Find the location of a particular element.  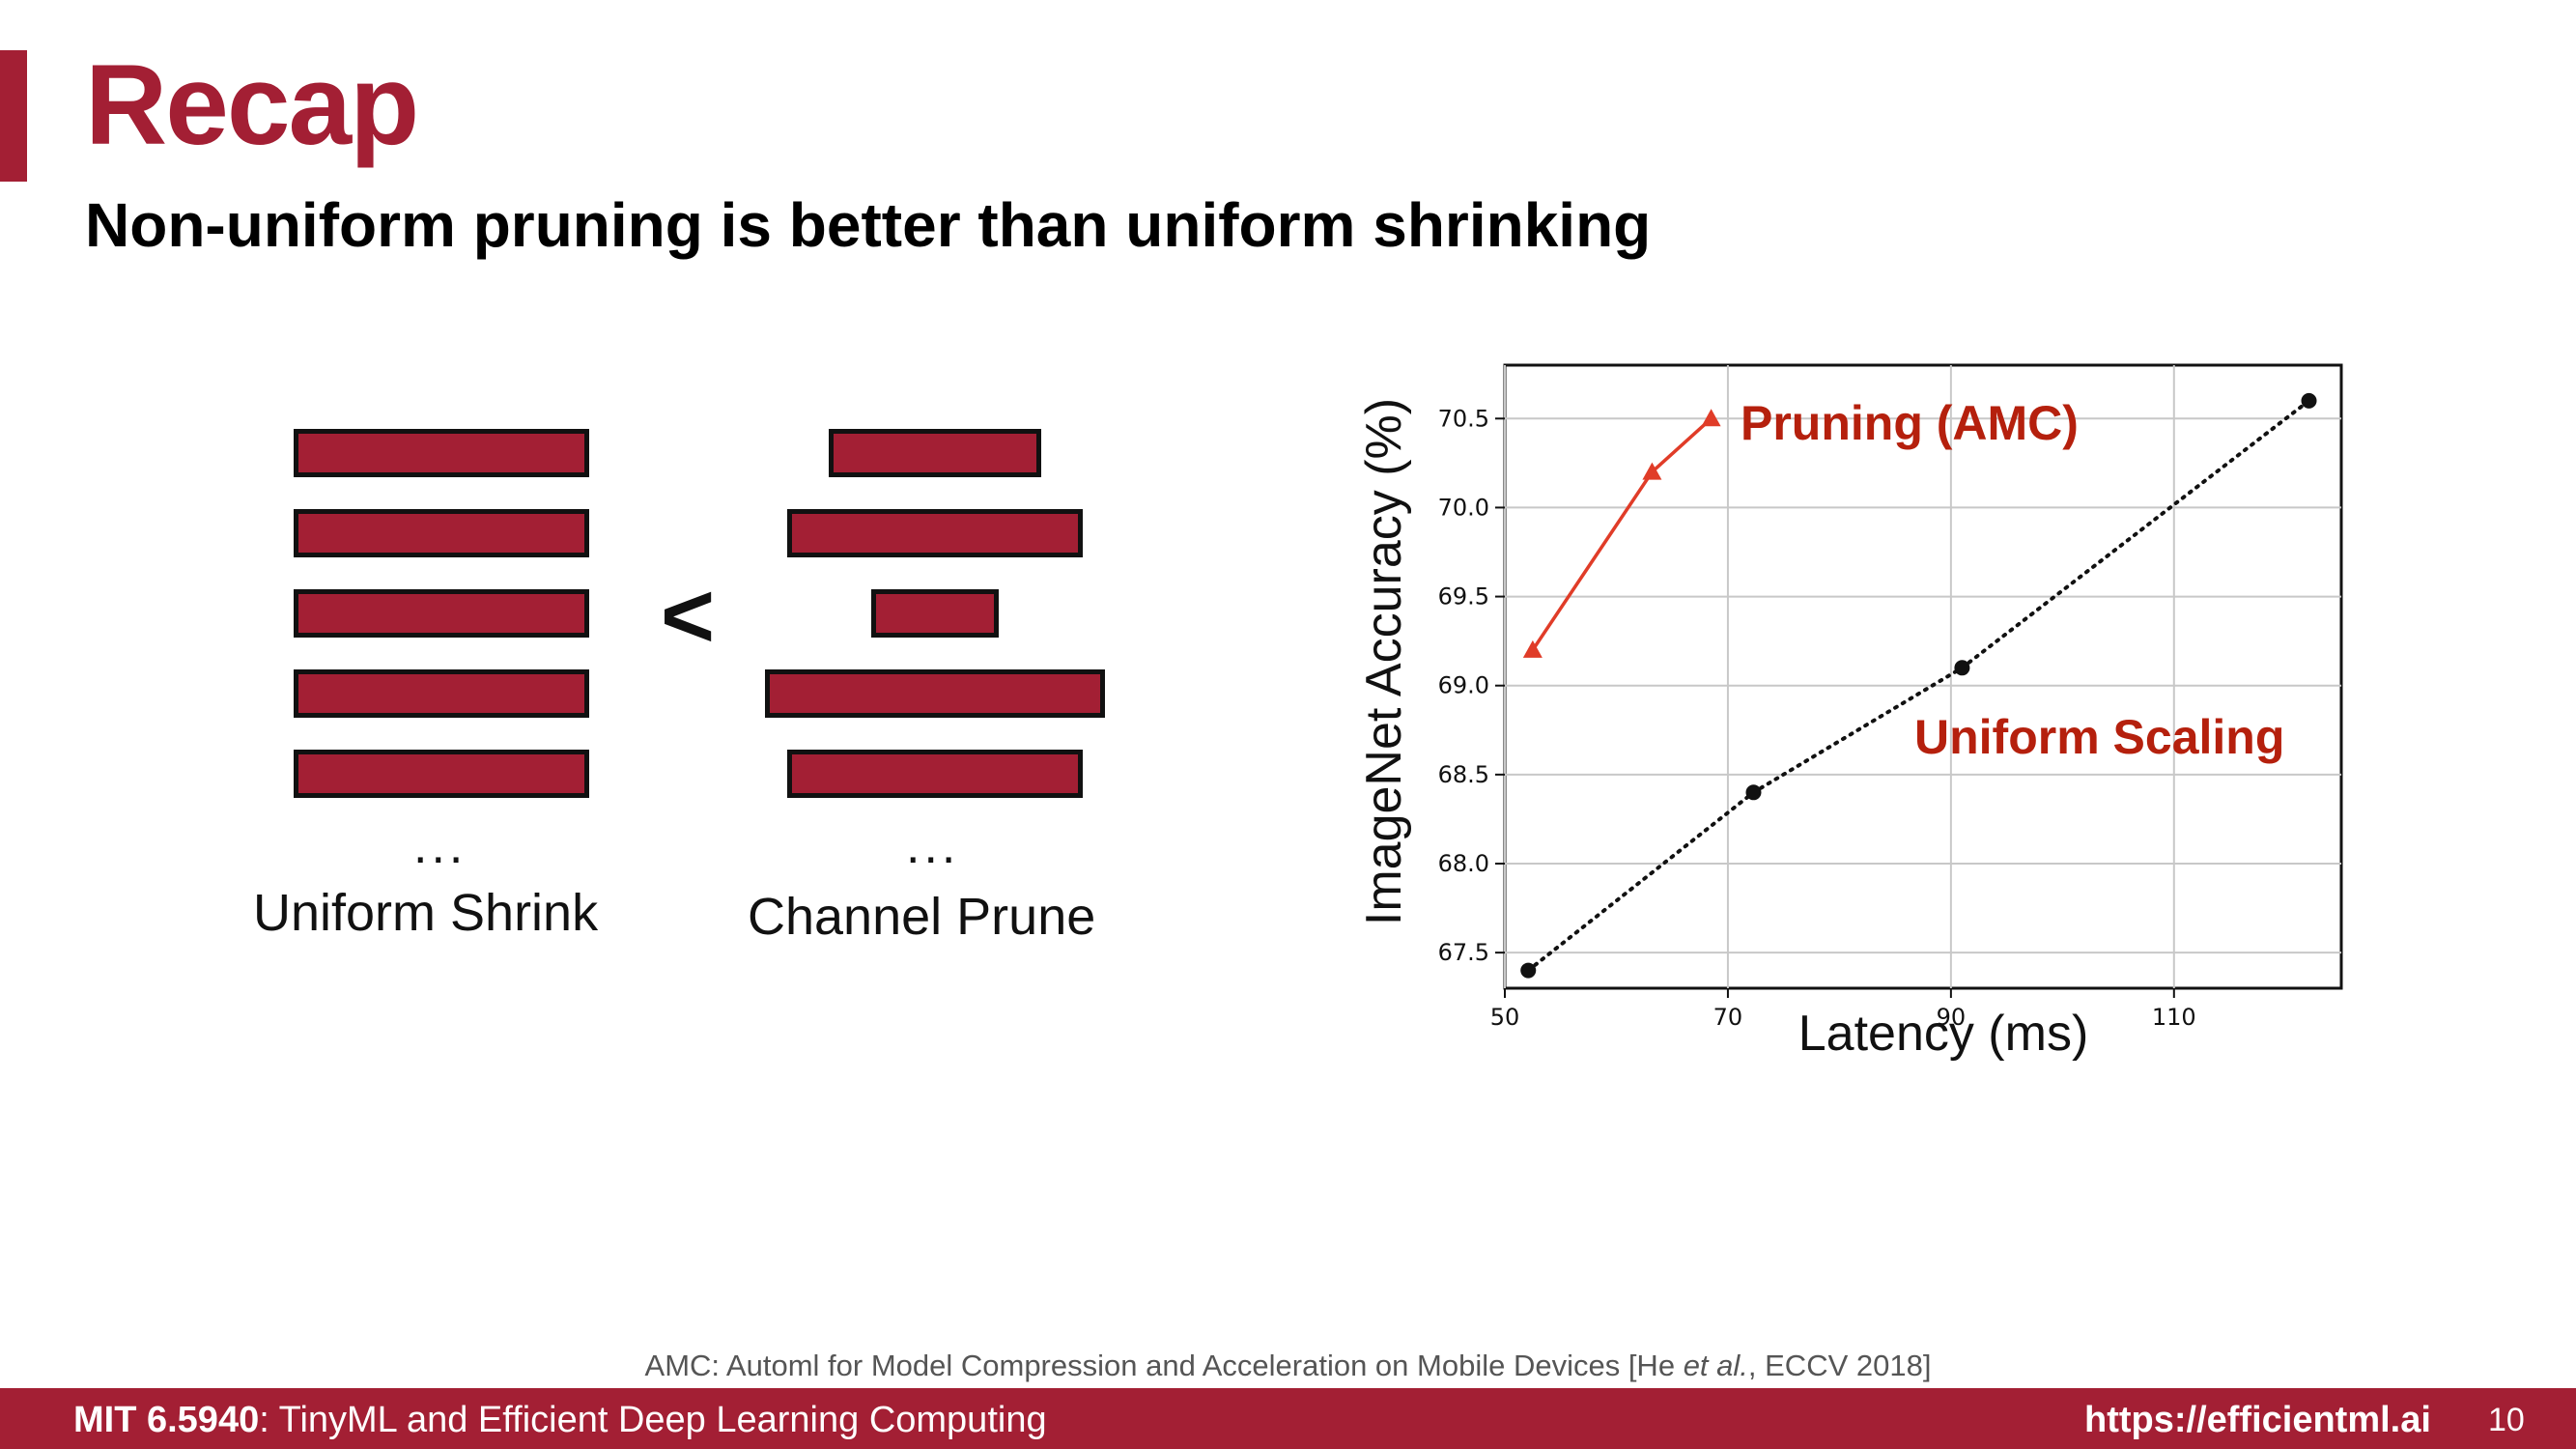

y-tick-label: 67.5 is located at coordinates (1463, 952).